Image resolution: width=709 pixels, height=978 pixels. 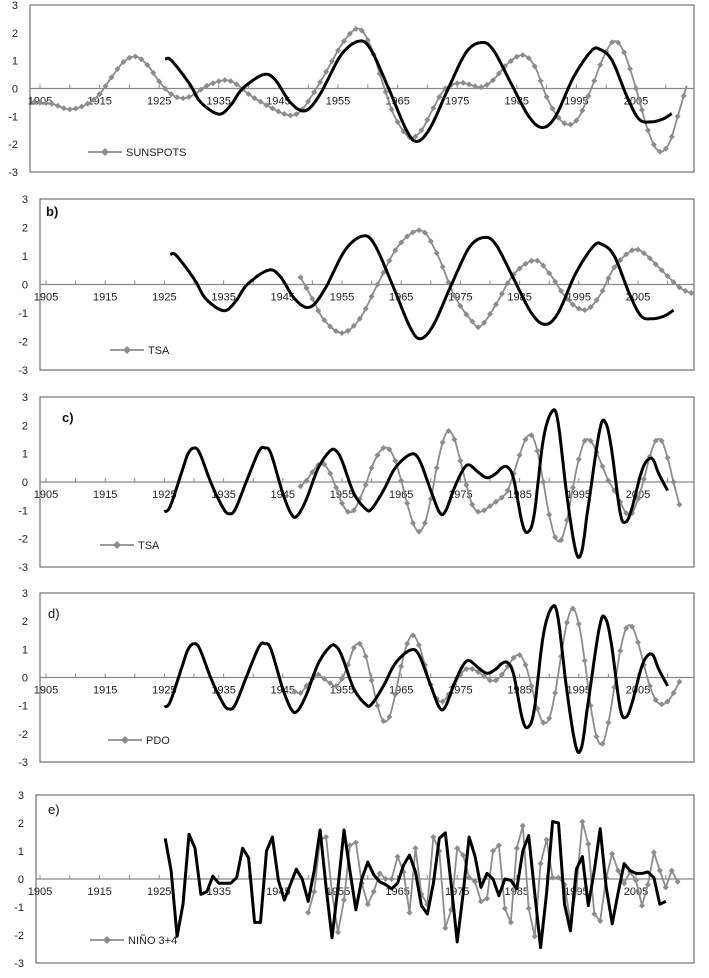 What do you see at coordinates (487, 676) in the screenshot?
I see `gray-series-markers` at bounding box center [487, 676].